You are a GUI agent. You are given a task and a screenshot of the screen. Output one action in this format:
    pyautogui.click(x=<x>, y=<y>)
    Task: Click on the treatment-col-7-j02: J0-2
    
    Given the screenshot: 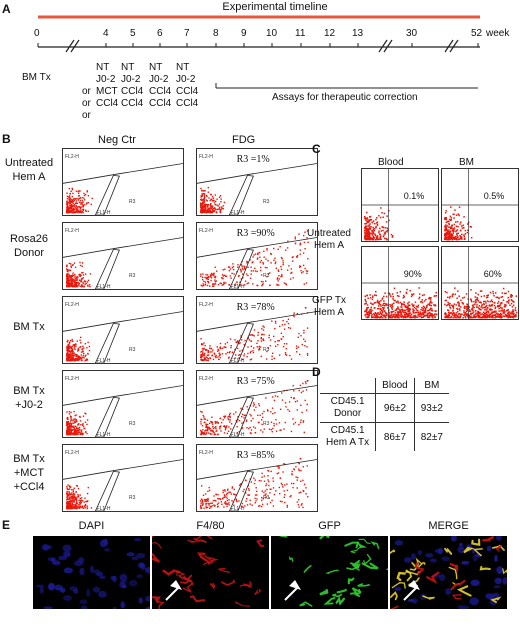 What is the action you would take?
    pyautogui.click(x=186, y=79)
    